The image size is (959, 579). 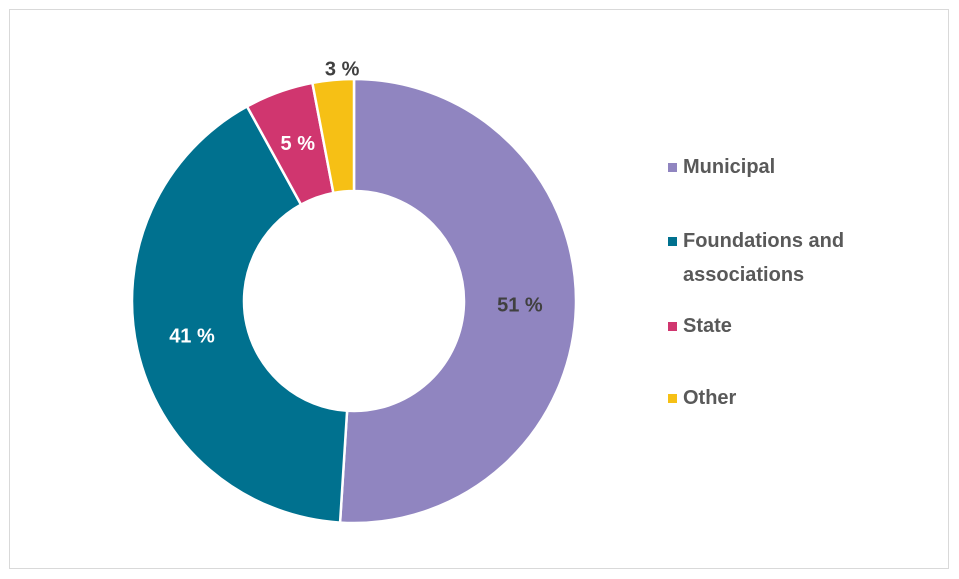 What do you see at coordinates (710, 398) in the screenshot?
I see `legend-label: Other` at bounding box center [710, 398].